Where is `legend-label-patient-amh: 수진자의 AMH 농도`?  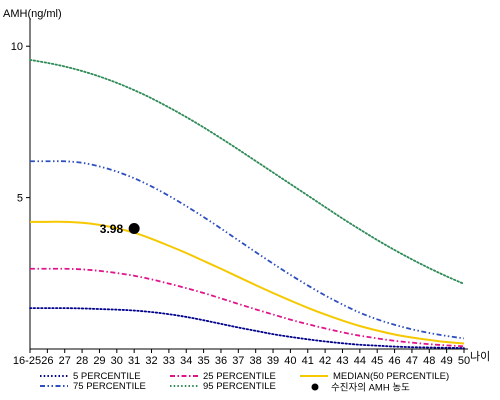 legend-label-patient-amh: 수진자의 AMH 농도 is located at coordinates (370, 388).